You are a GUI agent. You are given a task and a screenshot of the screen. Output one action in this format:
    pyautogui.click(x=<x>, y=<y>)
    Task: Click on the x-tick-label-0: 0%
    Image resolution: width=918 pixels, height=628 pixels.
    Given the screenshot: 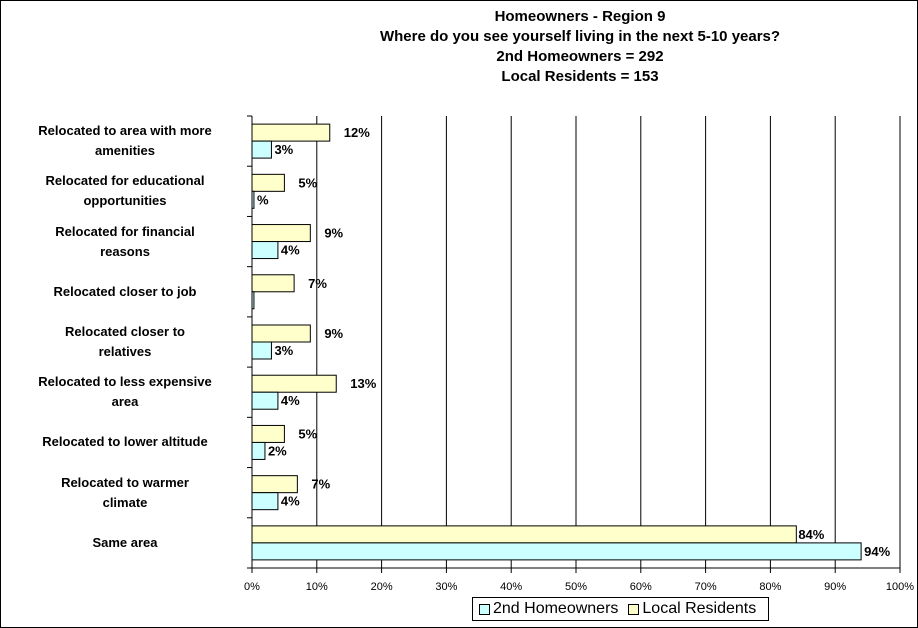 What is the action you would take?
    pyautogui.click(x=252, y=587)
    